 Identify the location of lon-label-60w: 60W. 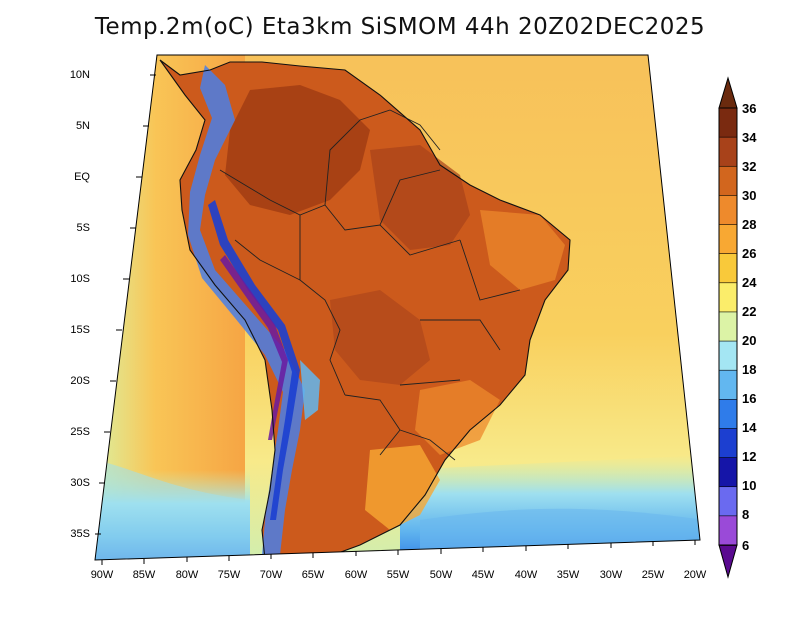
(356, 575).